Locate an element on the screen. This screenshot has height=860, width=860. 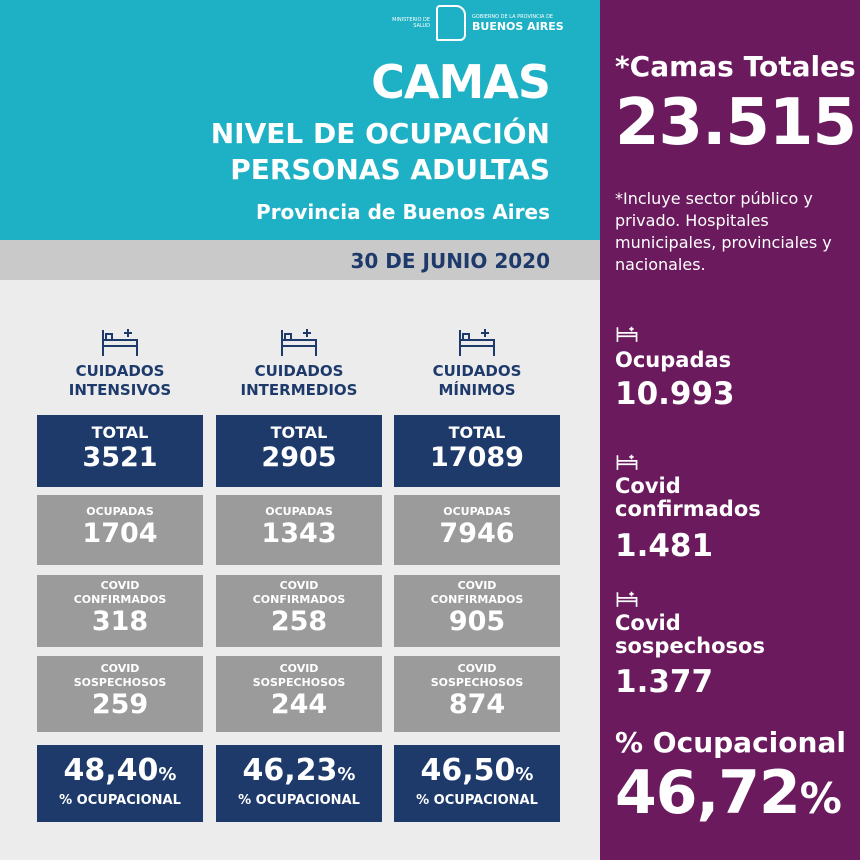
total-value: 3521 is located at coordinates (120, 457).